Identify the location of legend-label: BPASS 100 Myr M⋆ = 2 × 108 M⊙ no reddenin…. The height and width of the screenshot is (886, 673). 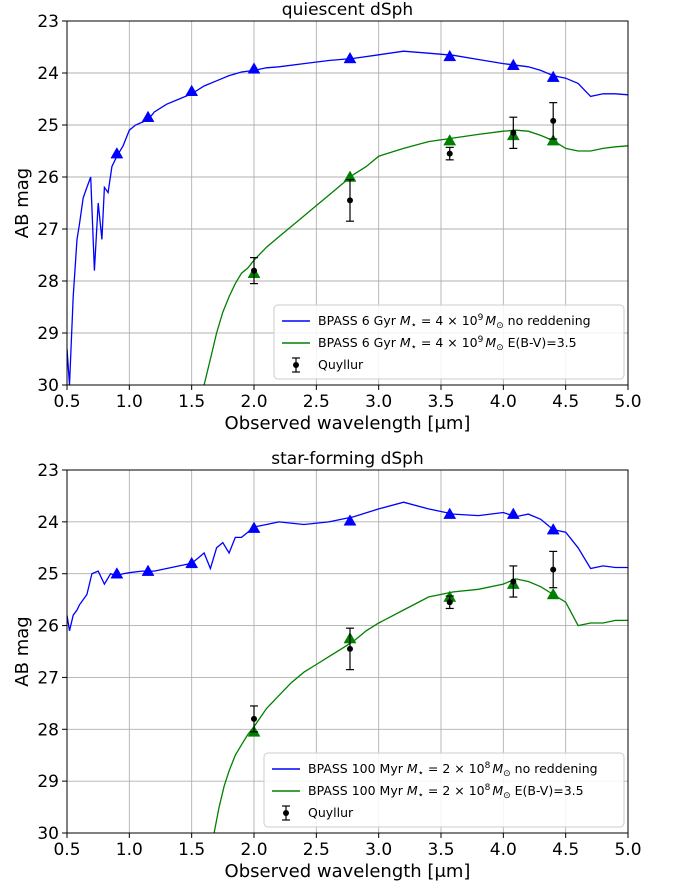
(453, 770).